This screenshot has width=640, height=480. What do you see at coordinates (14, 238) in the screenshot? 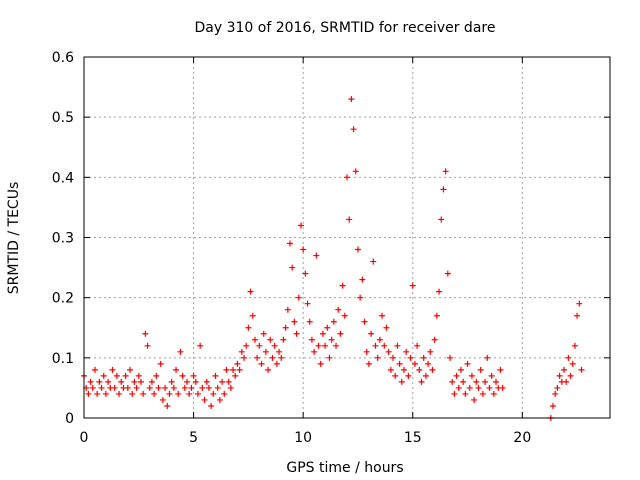
I see `y-axis-label: SRMTID / TECUs` at bounding box center [14, 238].